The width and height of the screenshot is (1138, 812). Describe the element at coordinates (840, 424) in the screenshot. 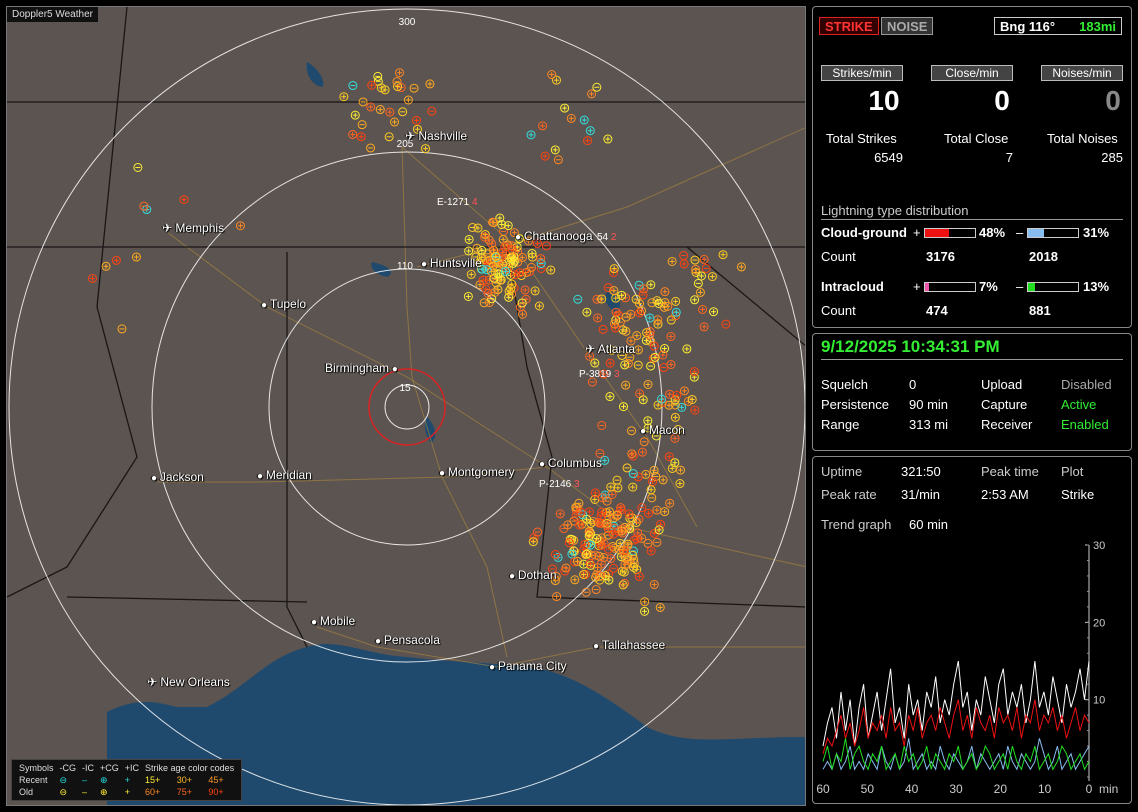

I see `range-label: Range` at that location.